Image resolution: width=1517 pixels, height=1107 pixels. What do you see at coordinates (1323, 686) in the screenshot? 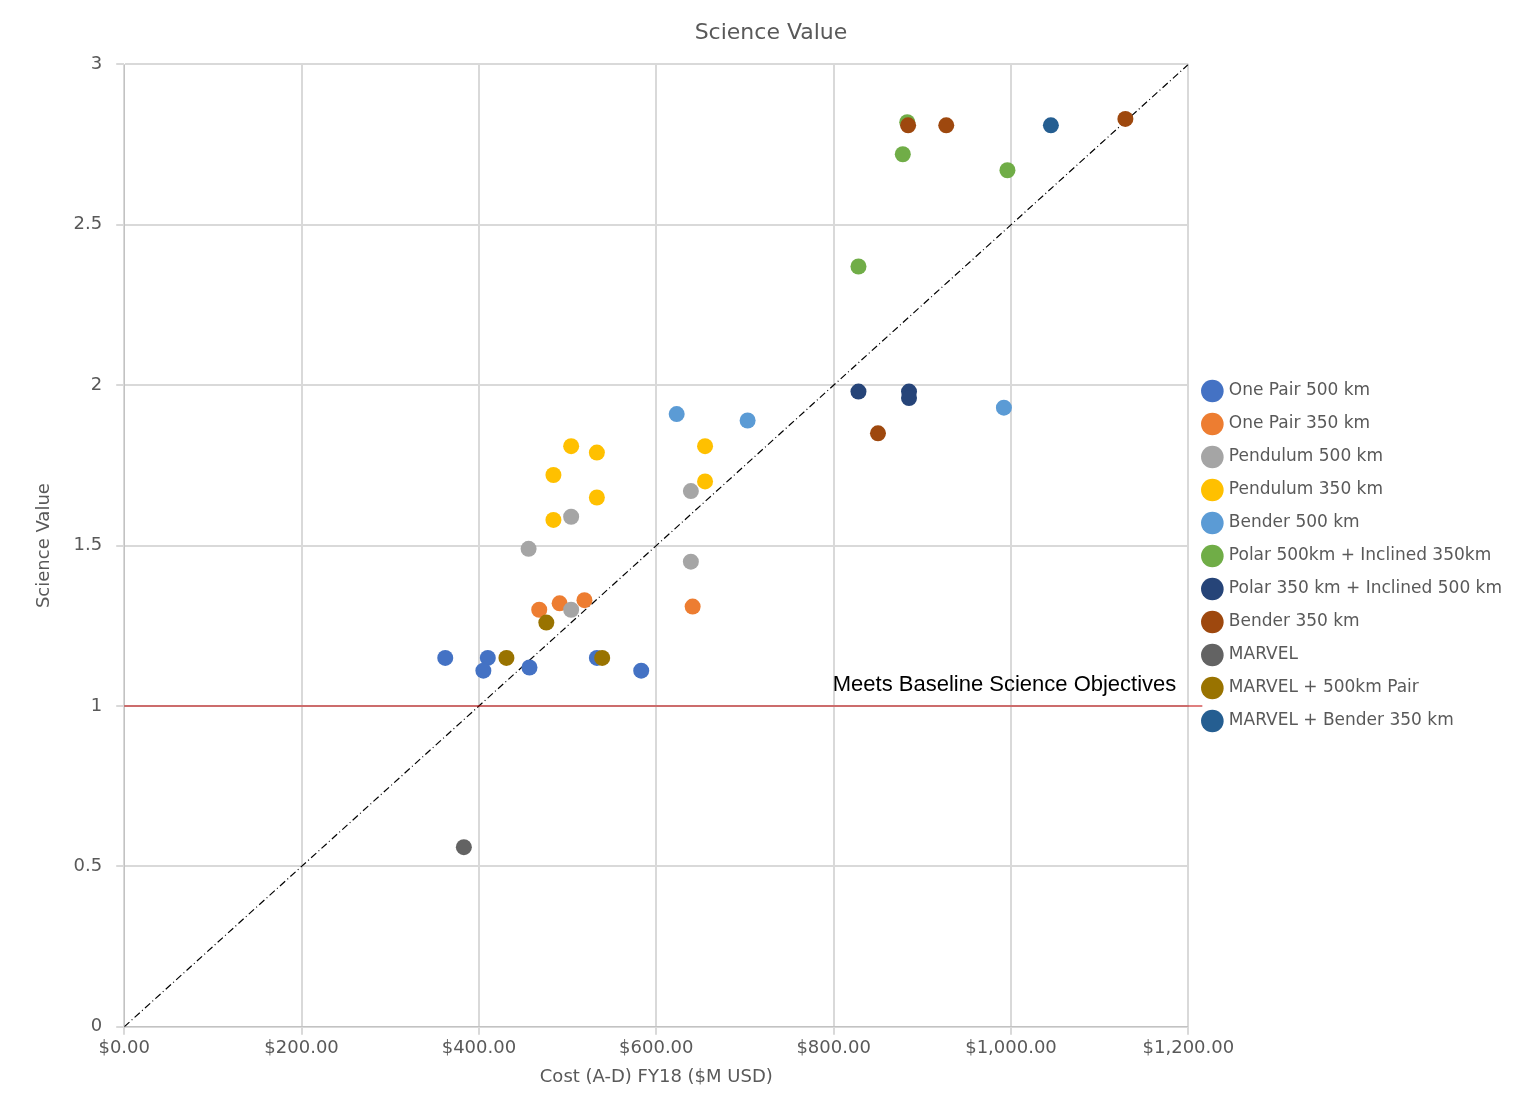
I see `legend-label: MARVEL + 500km Pair` at bounding box center [1323, 686].